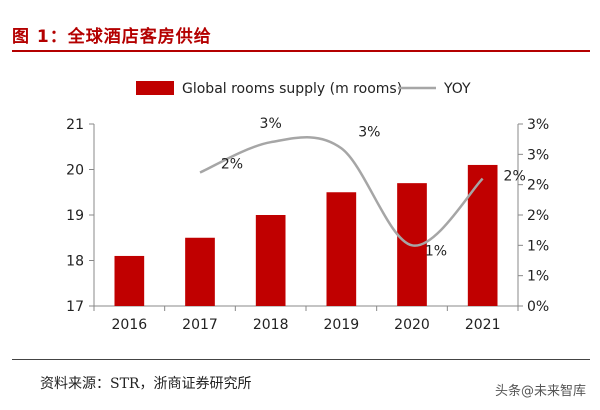 Image resolution: width=600 pixels, height=410 pixels. I want to click on yoy-label-2018: 3%, so click(271, 124).